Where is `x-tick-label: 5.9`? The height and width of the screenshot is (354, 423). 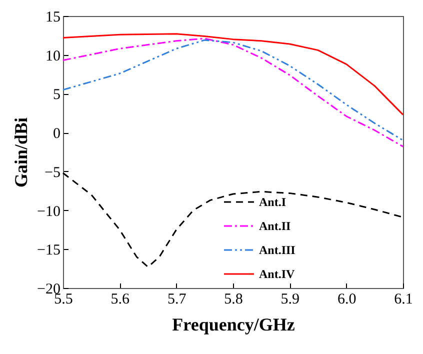 x-tick-label: 5.9 is located at coordinates (290, 300).